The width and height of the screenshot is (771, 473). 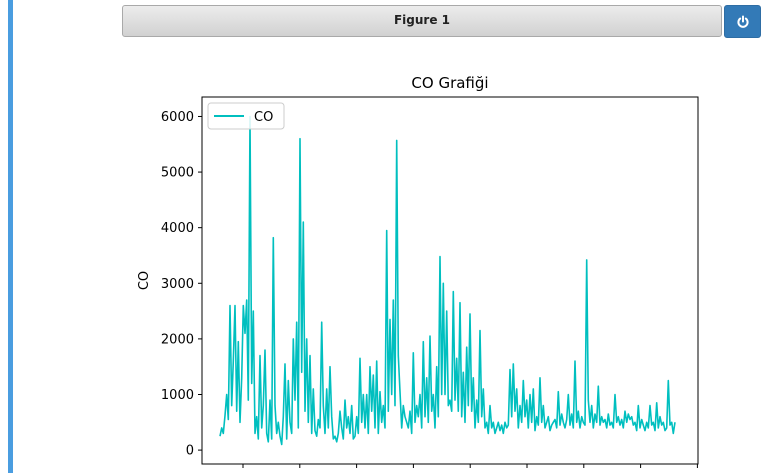 I want to click on figure-title: Figure 1, so click(x=422, y=20).